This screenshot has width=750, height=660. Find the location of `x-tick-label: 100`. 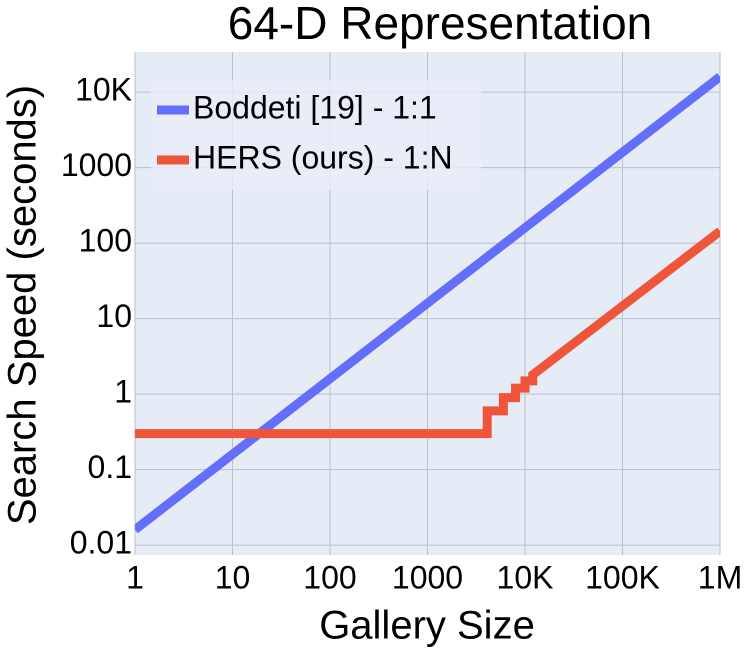

x-tick-label: 100 is located at coordinates (329, 577).